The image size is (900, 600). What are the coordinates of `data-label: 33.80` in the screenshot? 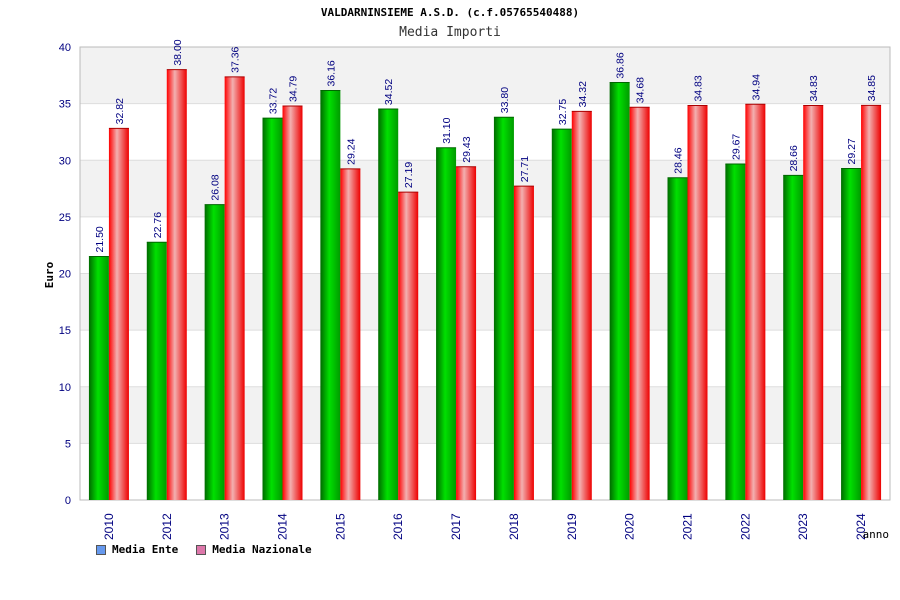 It's located at (505, 100).